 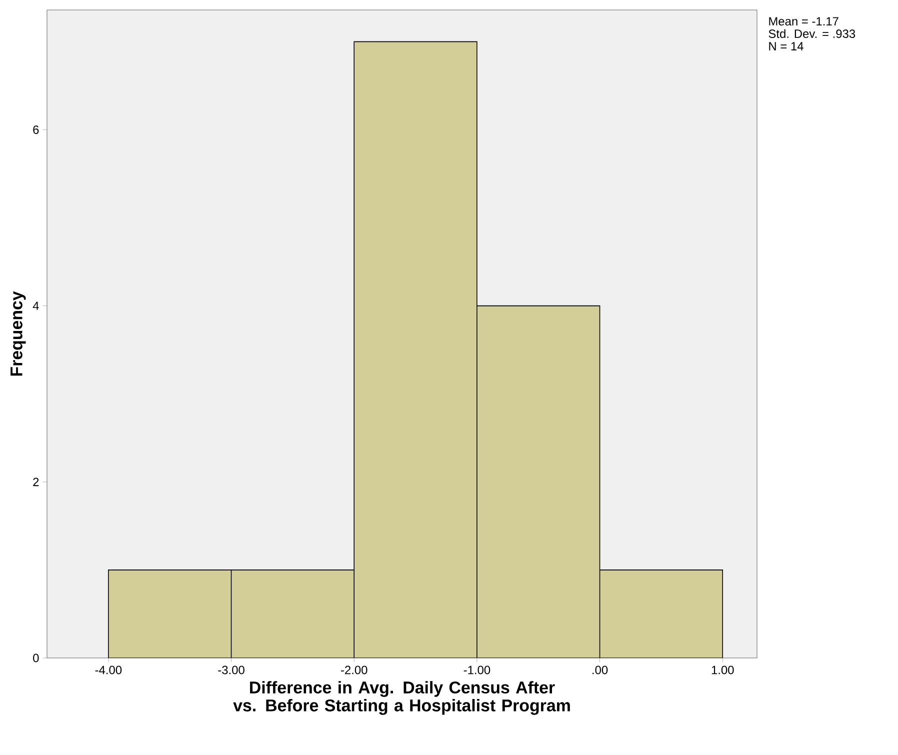 I want to click on x-tick-label: .00, so click(x=600, y=670).